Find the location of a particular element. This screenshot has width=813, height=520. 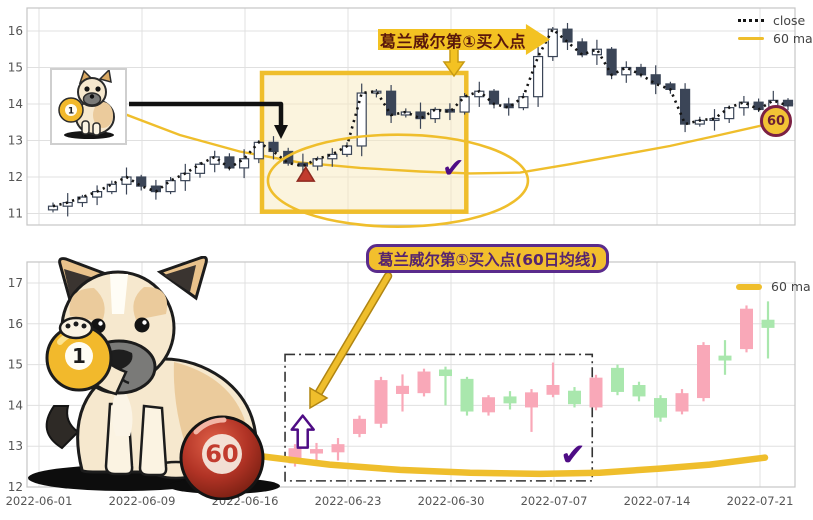

ball-sixty-number: 60 is located at coordinates (221, 454).